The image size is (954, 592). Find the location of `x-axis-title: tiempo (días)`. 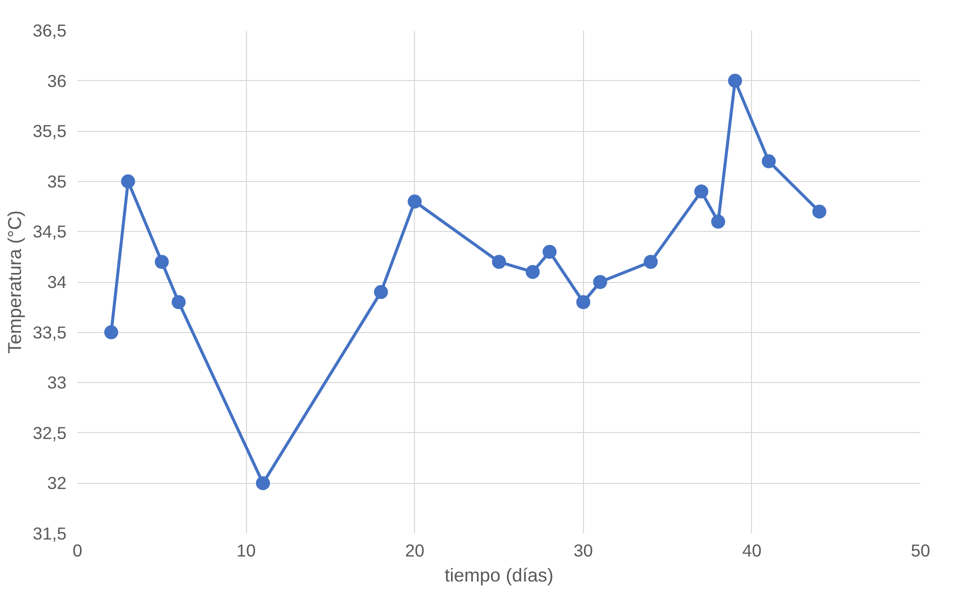

x-axis-title: tiempo (días) is located at coordinates (499, 575).